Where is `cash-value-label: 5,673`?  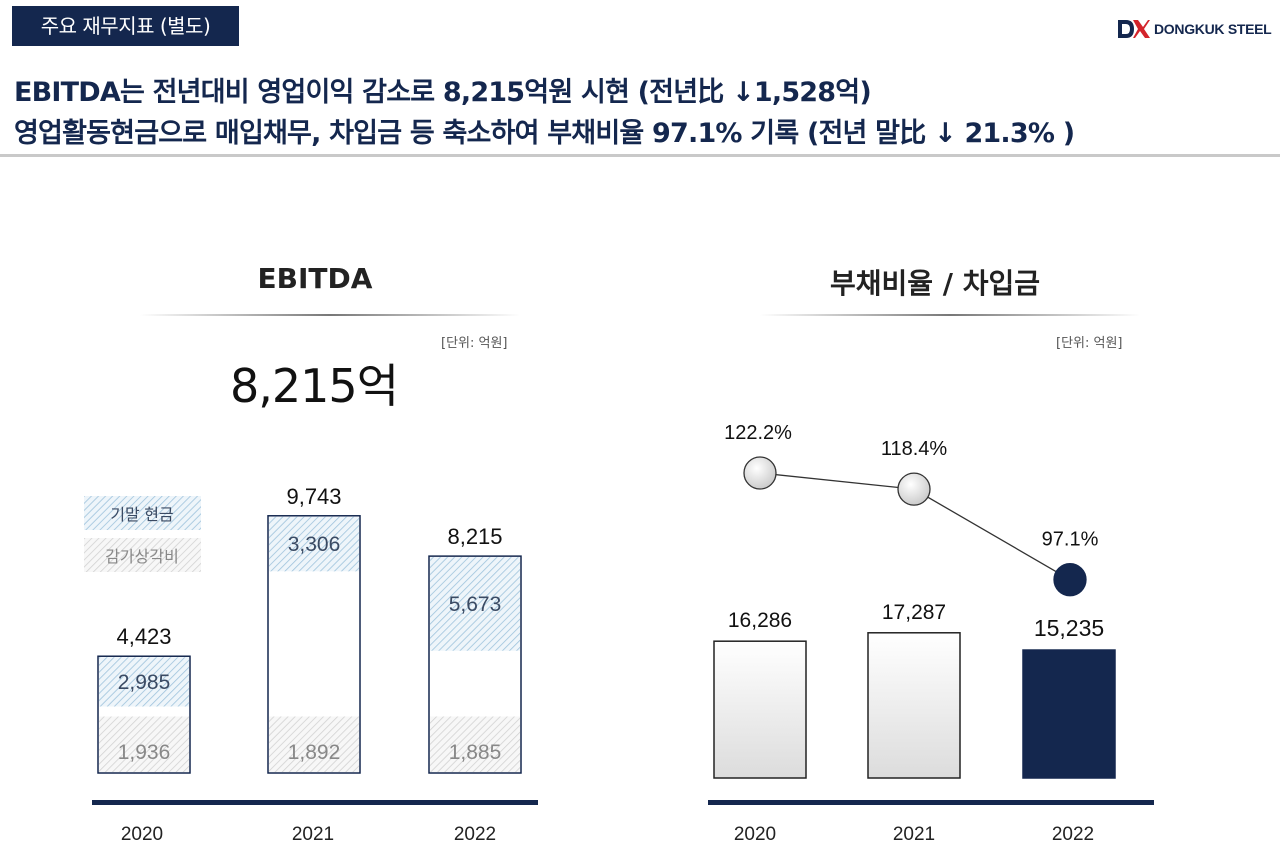
cash-value-label: 5,673 is located at coordinates (475, 604).